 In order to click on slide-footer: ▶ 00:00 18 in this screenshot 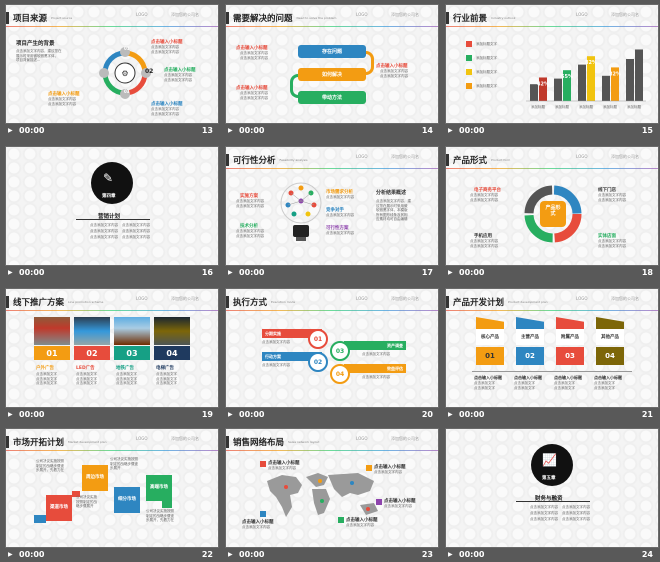, I will do `click(552, 274)`.